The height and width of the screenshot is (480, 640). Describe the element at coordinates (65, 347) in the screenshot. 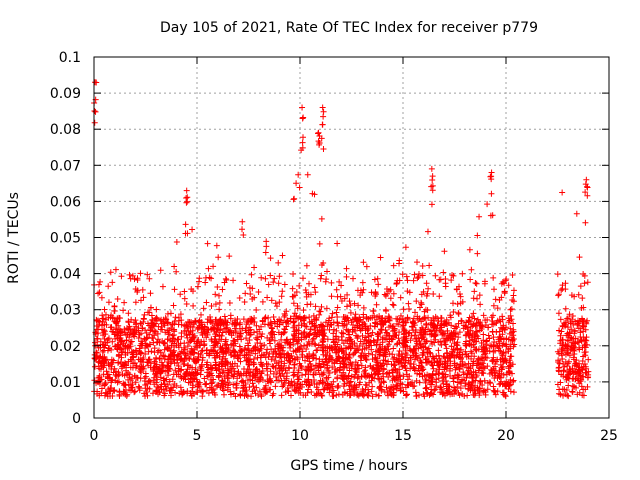

I see `y-tick-label: 0.02` at that location.